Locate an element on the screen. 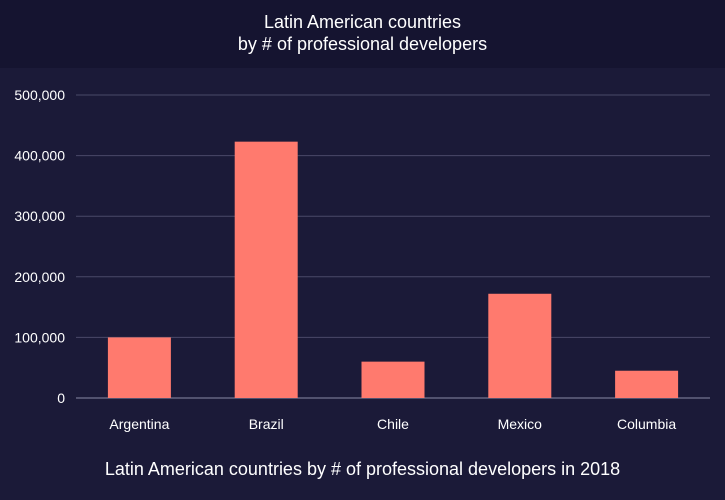 The height and width of the screenshot is (500, 725). y-tick-label: 300,000 is located at coordinates (39, 216).